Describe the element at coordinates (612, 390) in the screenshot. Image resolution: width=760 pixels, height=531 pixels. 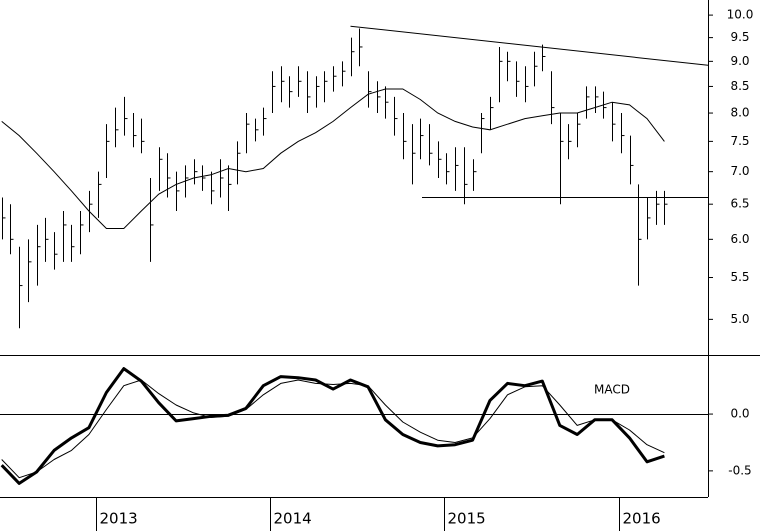
I see `macd-label: MACD` at that location.